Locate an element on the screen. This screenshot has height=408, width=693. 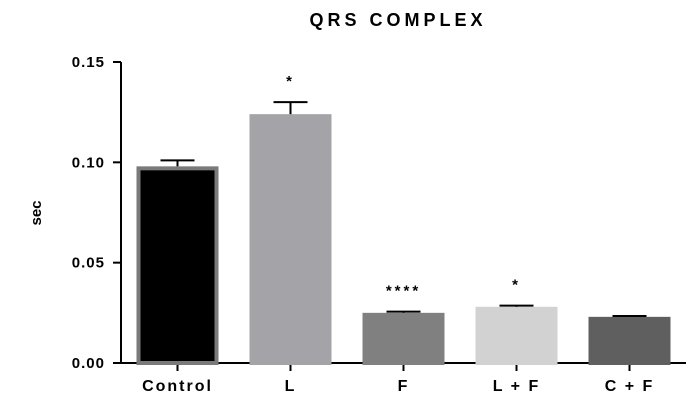
x-axis: Control L F L + F C + F is located at coordinates (403, 378).